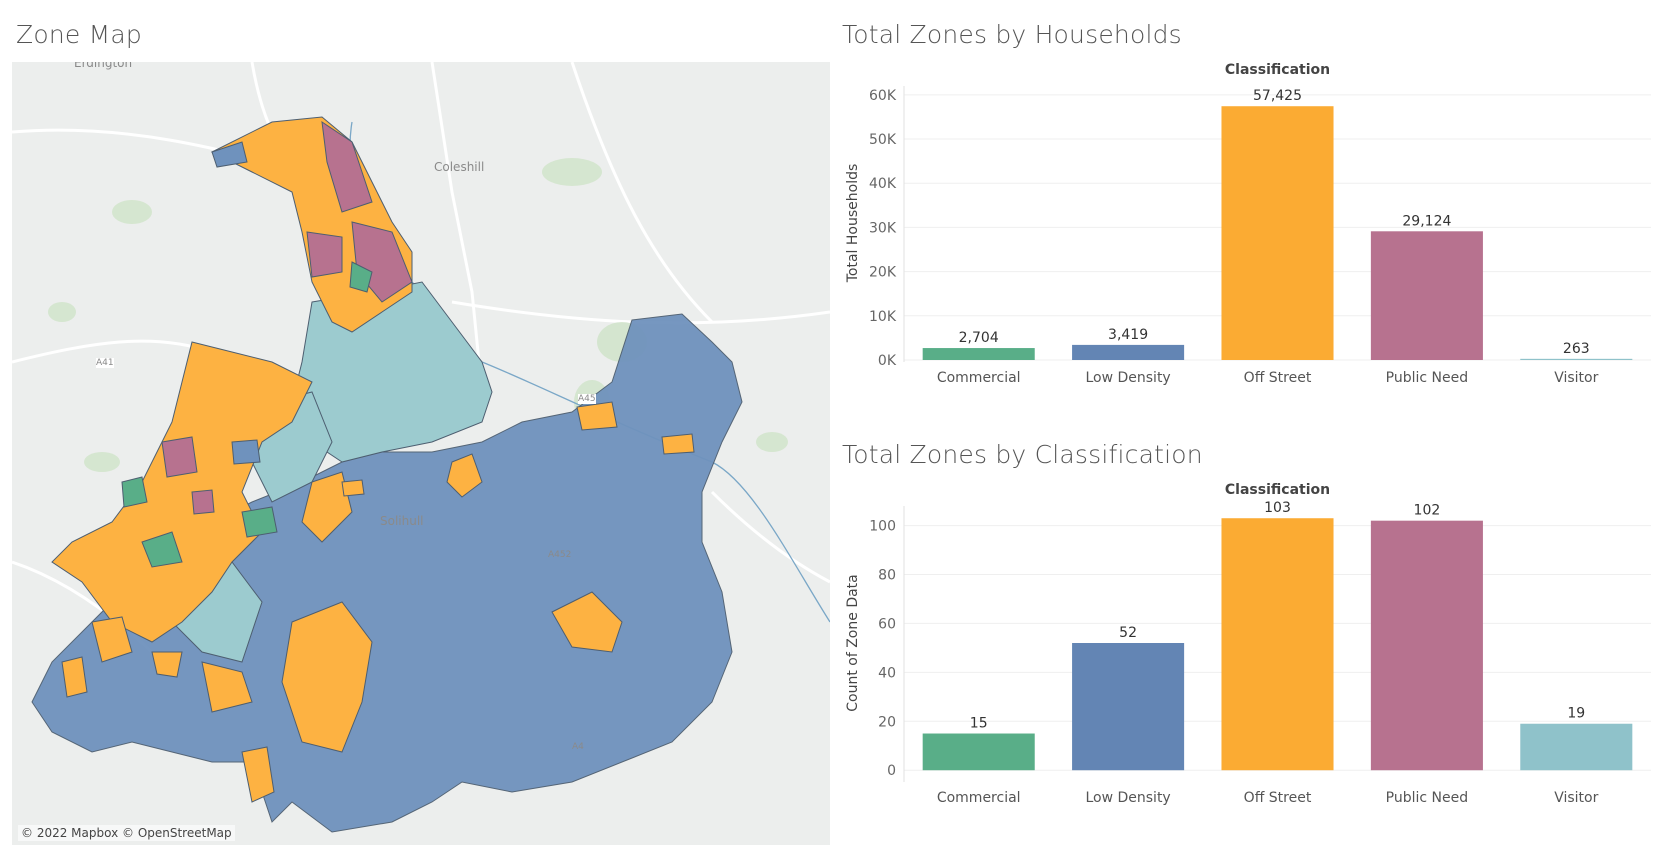  What do you see at coordinates (1576, 378) in the screenshot?
I see `households-category-label: Visitor` at bounding box center [1576, 378].